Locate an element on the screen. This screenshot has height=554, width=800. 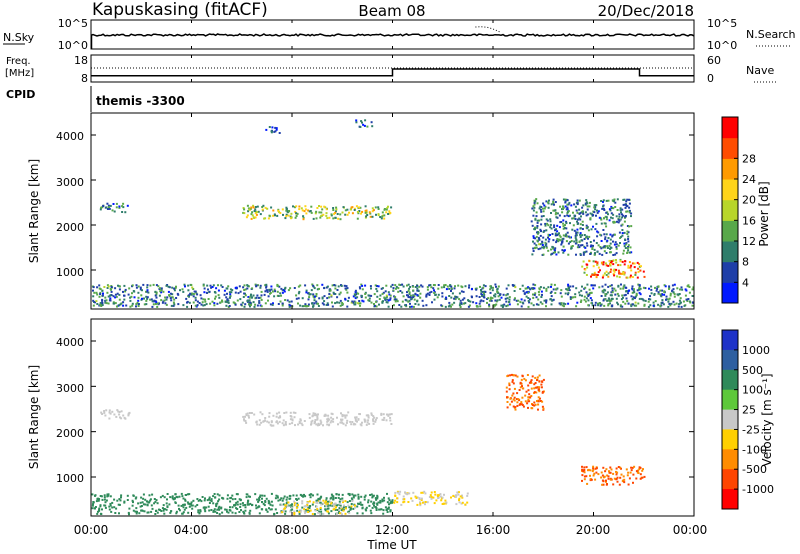
freq-series is located at coordinates (392, 72).